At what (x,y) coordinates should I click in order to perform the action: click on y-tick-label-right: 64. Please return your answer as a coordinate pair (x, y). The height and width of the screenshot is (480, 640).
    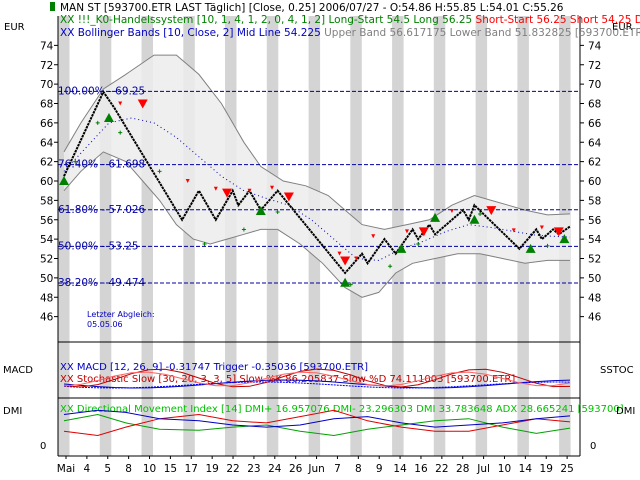
    Looking at the image, I should click on (595, 143).